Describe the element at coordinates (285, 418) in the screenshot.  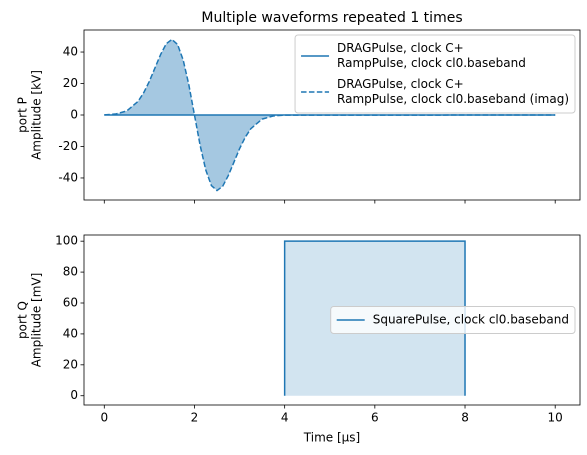
I see `x-tick-label: 4` at that location.